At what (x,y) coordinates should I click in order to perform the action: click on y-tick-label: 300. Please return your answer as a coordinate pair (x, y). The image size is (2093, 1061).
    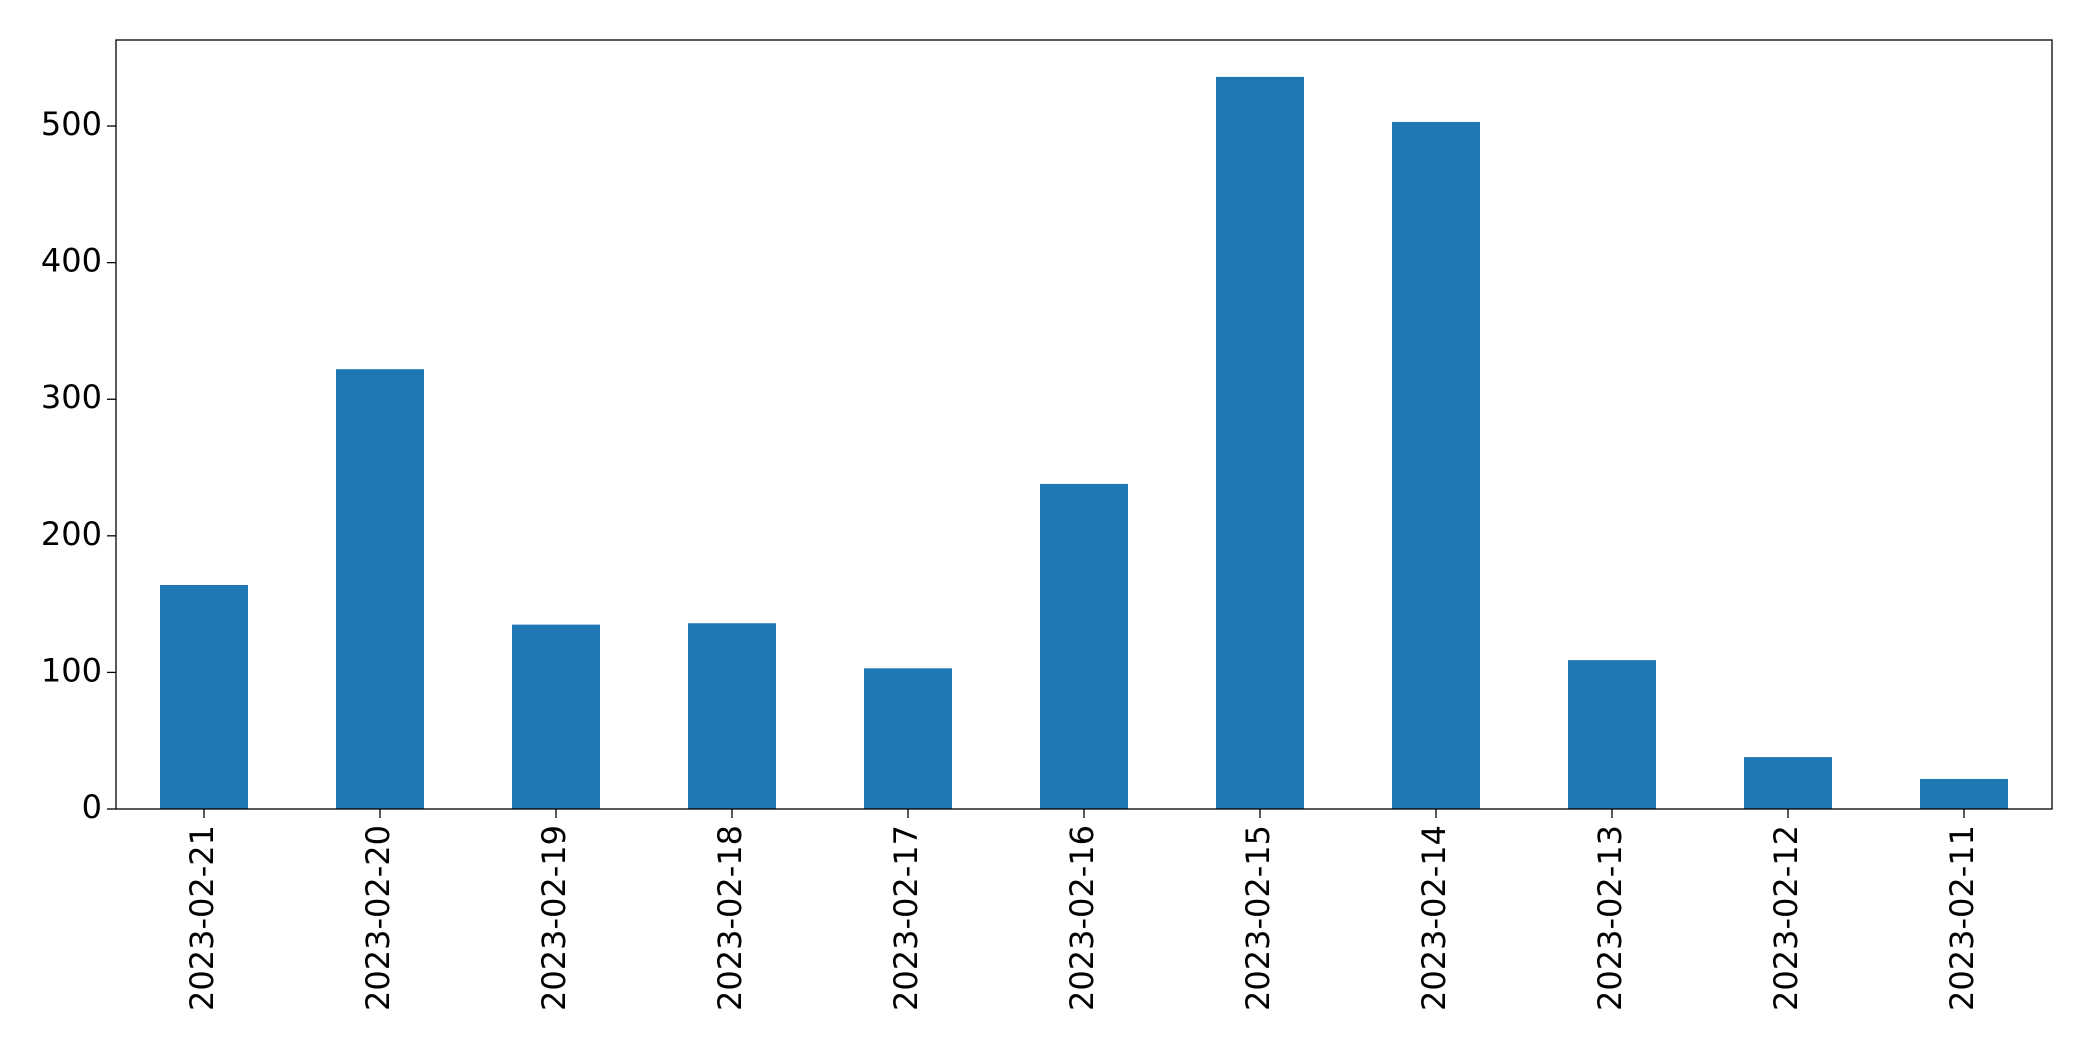
    Looking at the image, I should click on (71, 397).